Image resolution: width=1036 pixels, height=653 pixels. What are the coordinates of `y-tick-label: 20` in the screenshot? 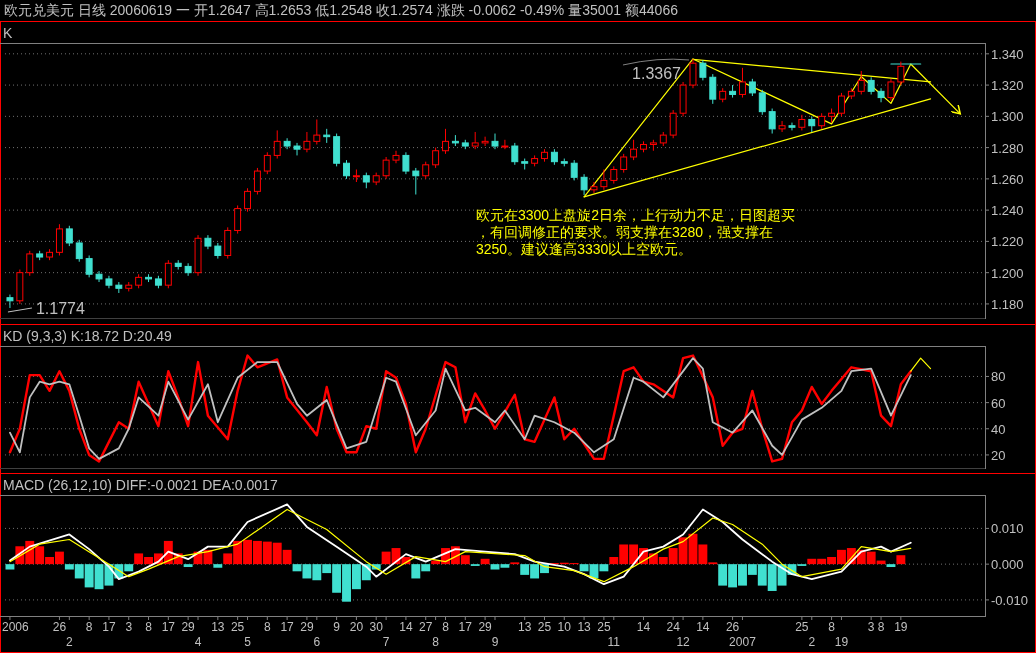 It's located at (998, 455).